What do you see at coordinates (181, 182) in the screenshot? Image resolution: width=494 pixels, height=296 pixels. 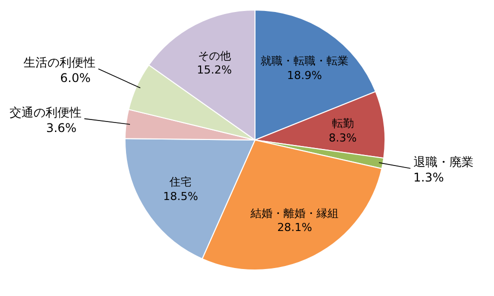 I see `slice-label: 住宅` at bounding box center [181, 182].